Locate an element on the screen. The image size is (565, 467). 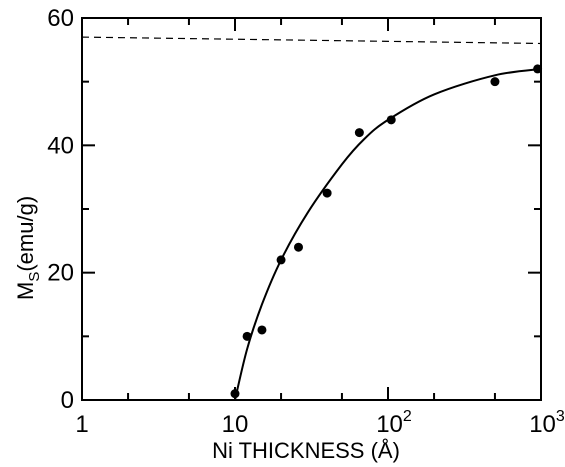
y-axis-title-subscript: S is located at coordinates (34, 277).